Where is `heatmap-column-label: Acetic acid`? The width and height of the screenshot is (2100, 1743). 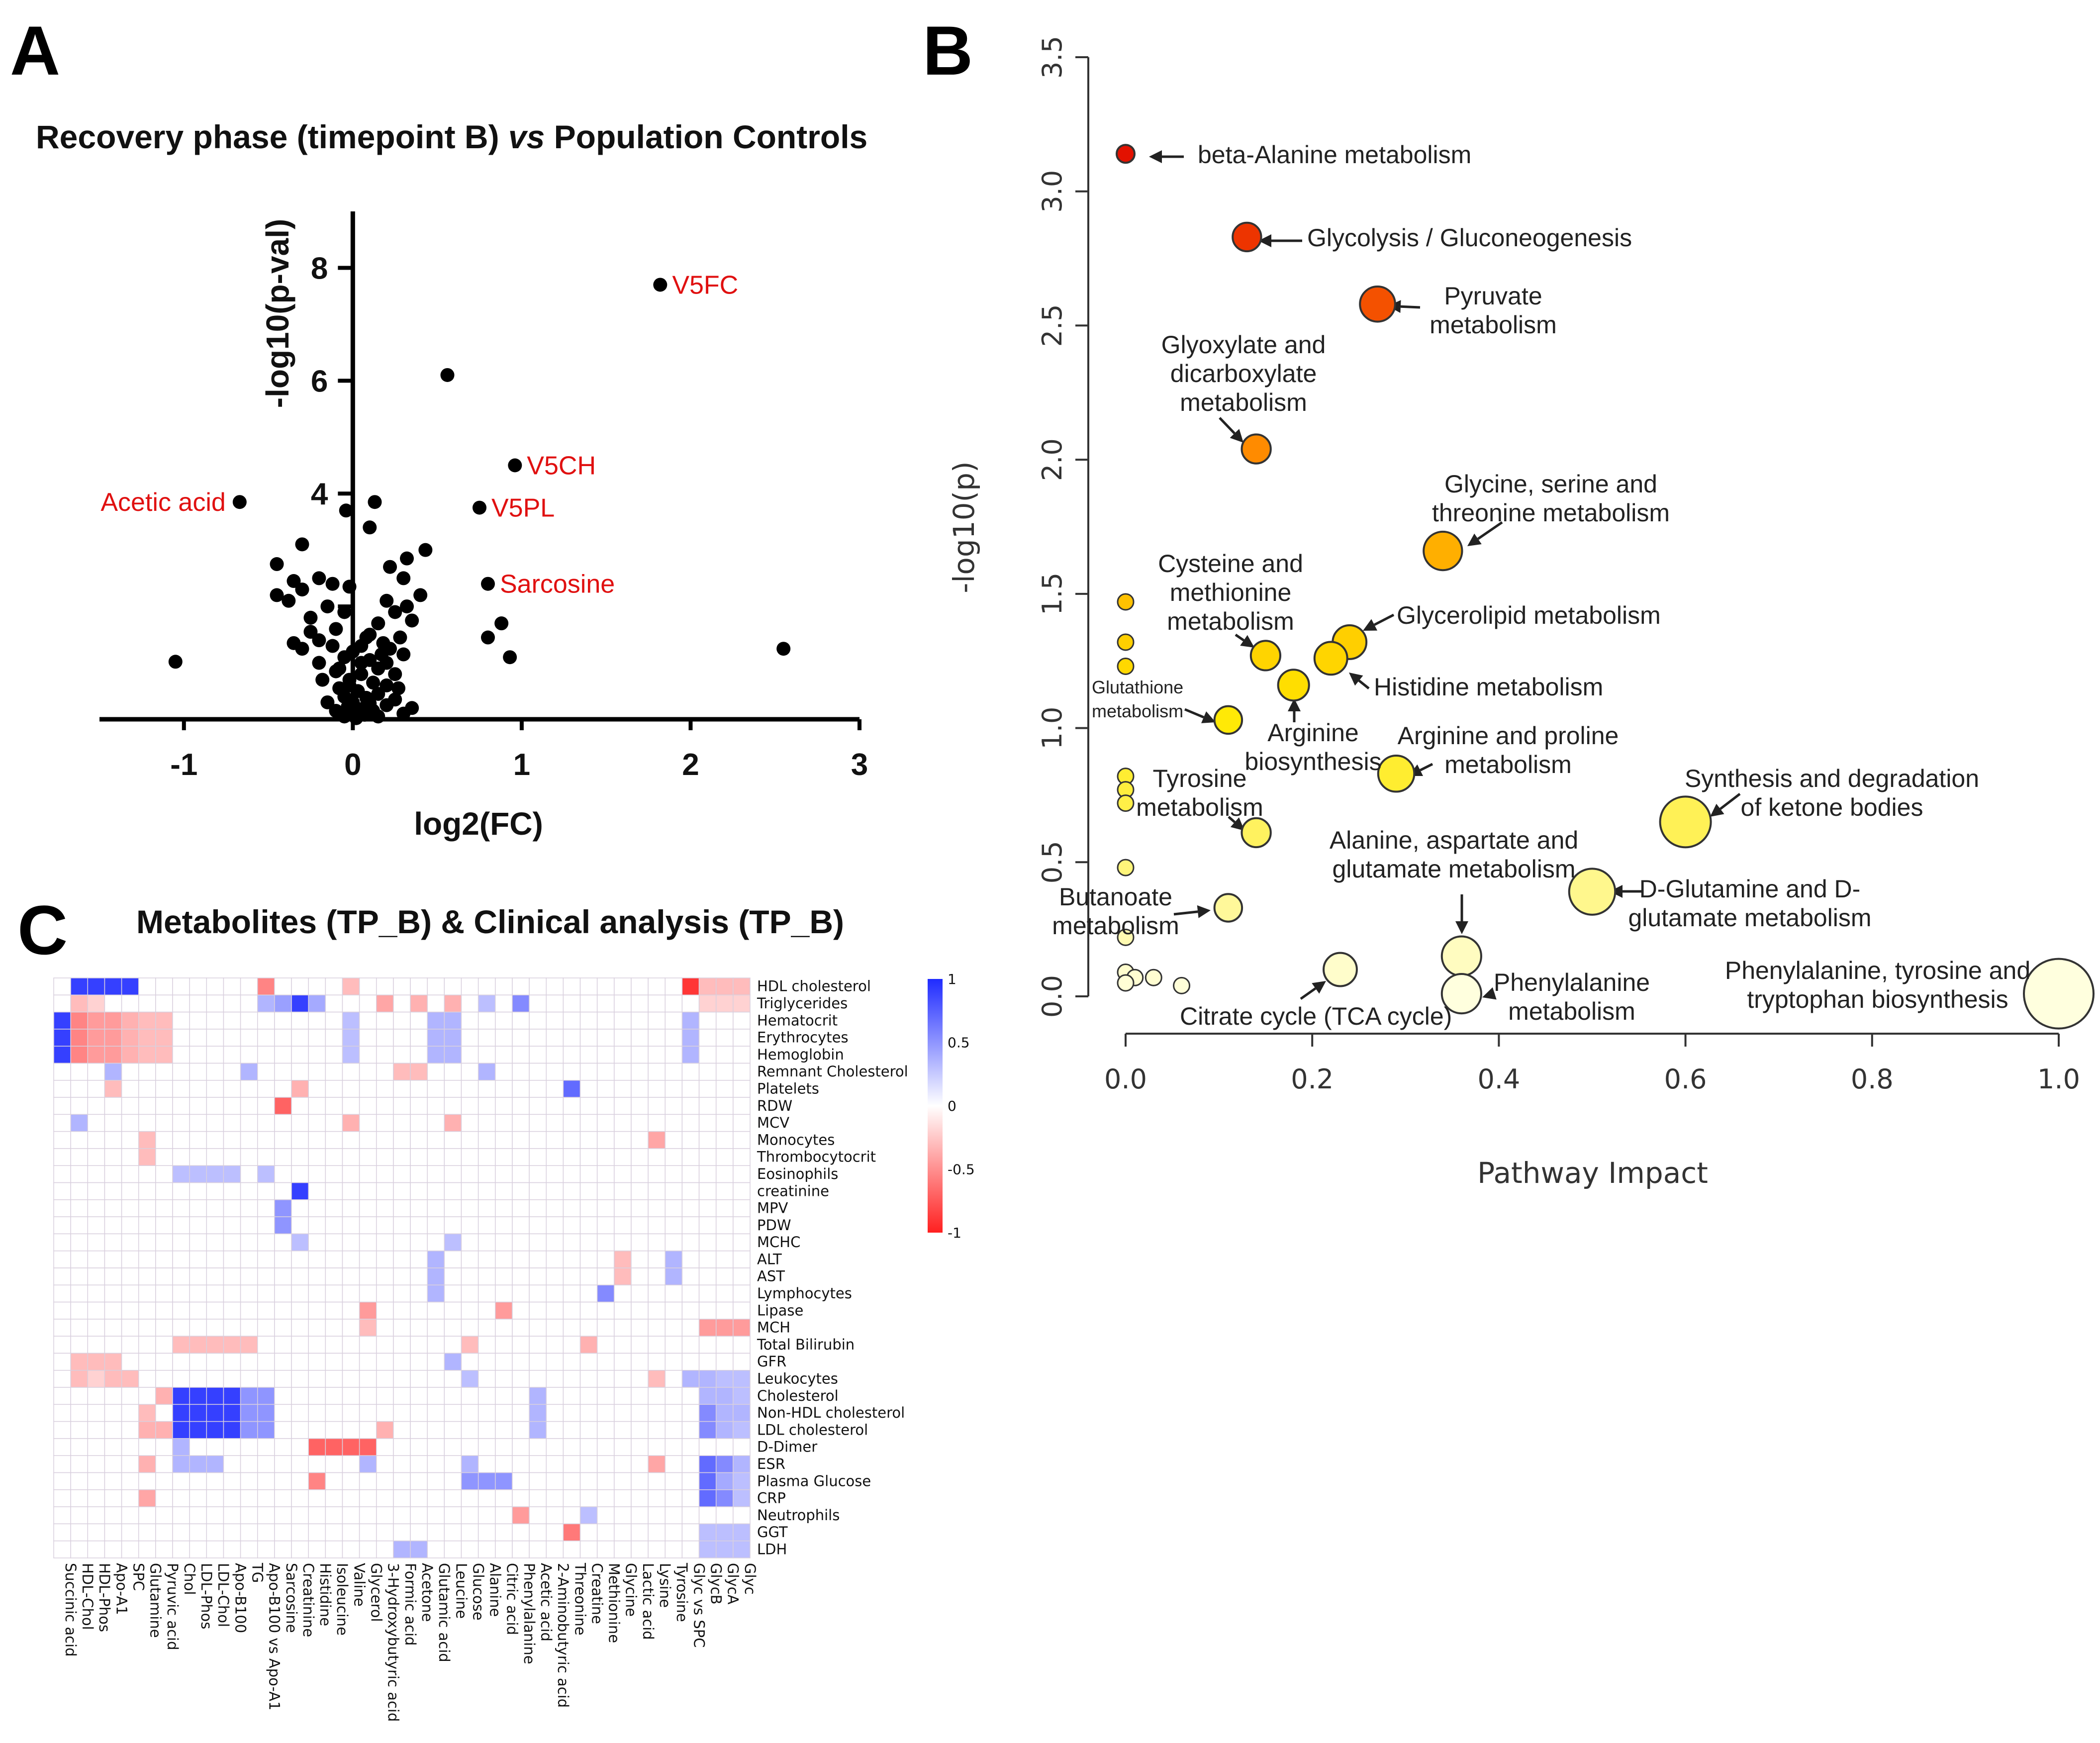 heatmap-column-label: Acetic acid is located at coordinates (546, 1603).